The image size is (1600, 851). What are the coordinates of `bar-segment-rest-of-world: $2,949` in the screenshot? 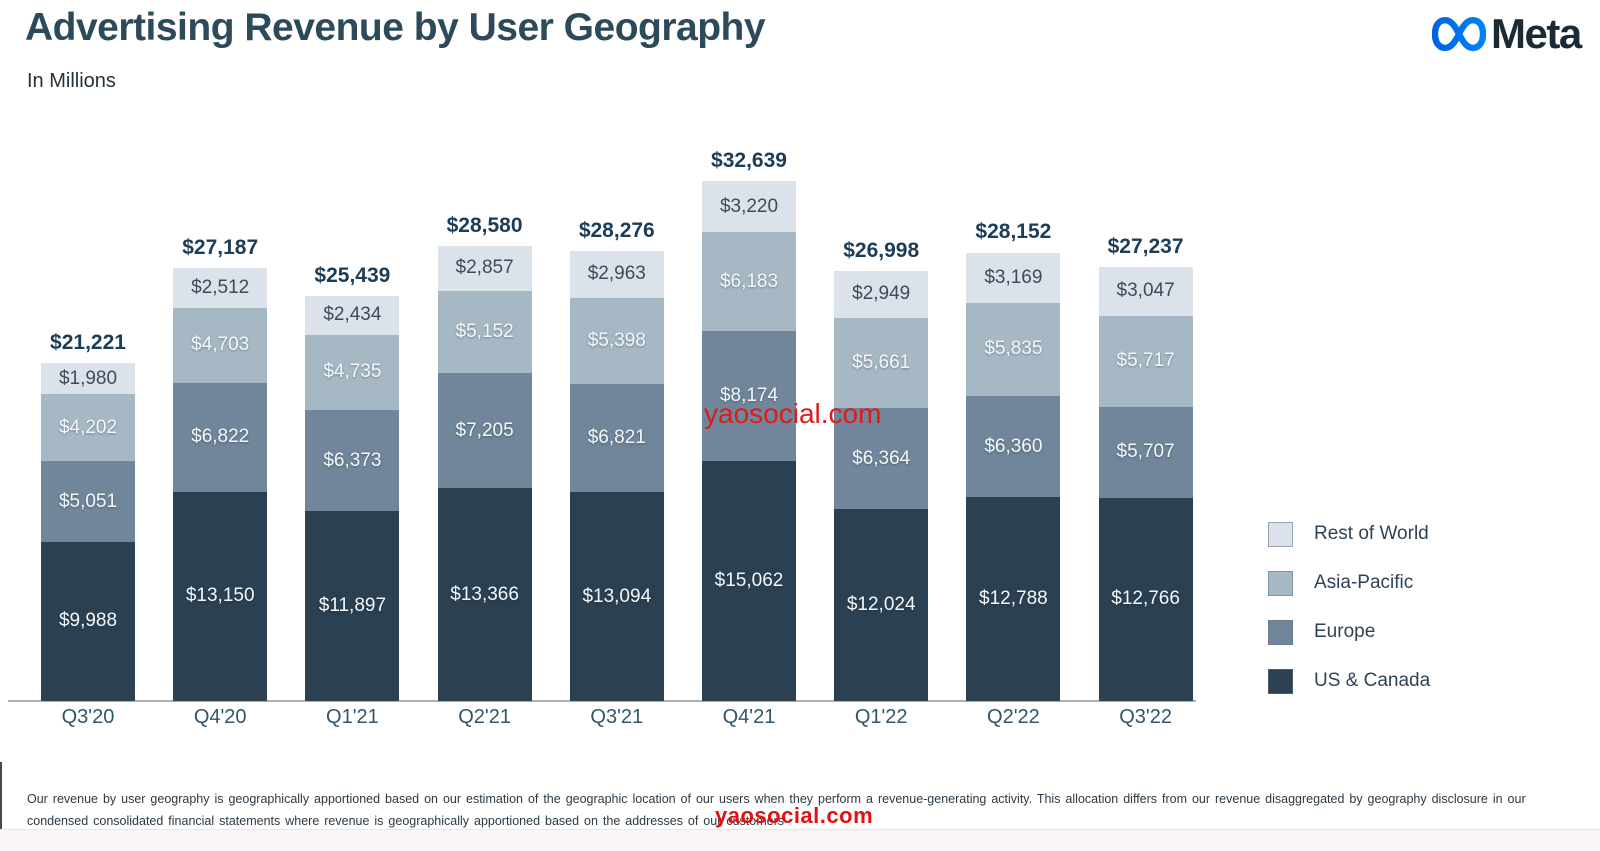 It's located at (881, 294).